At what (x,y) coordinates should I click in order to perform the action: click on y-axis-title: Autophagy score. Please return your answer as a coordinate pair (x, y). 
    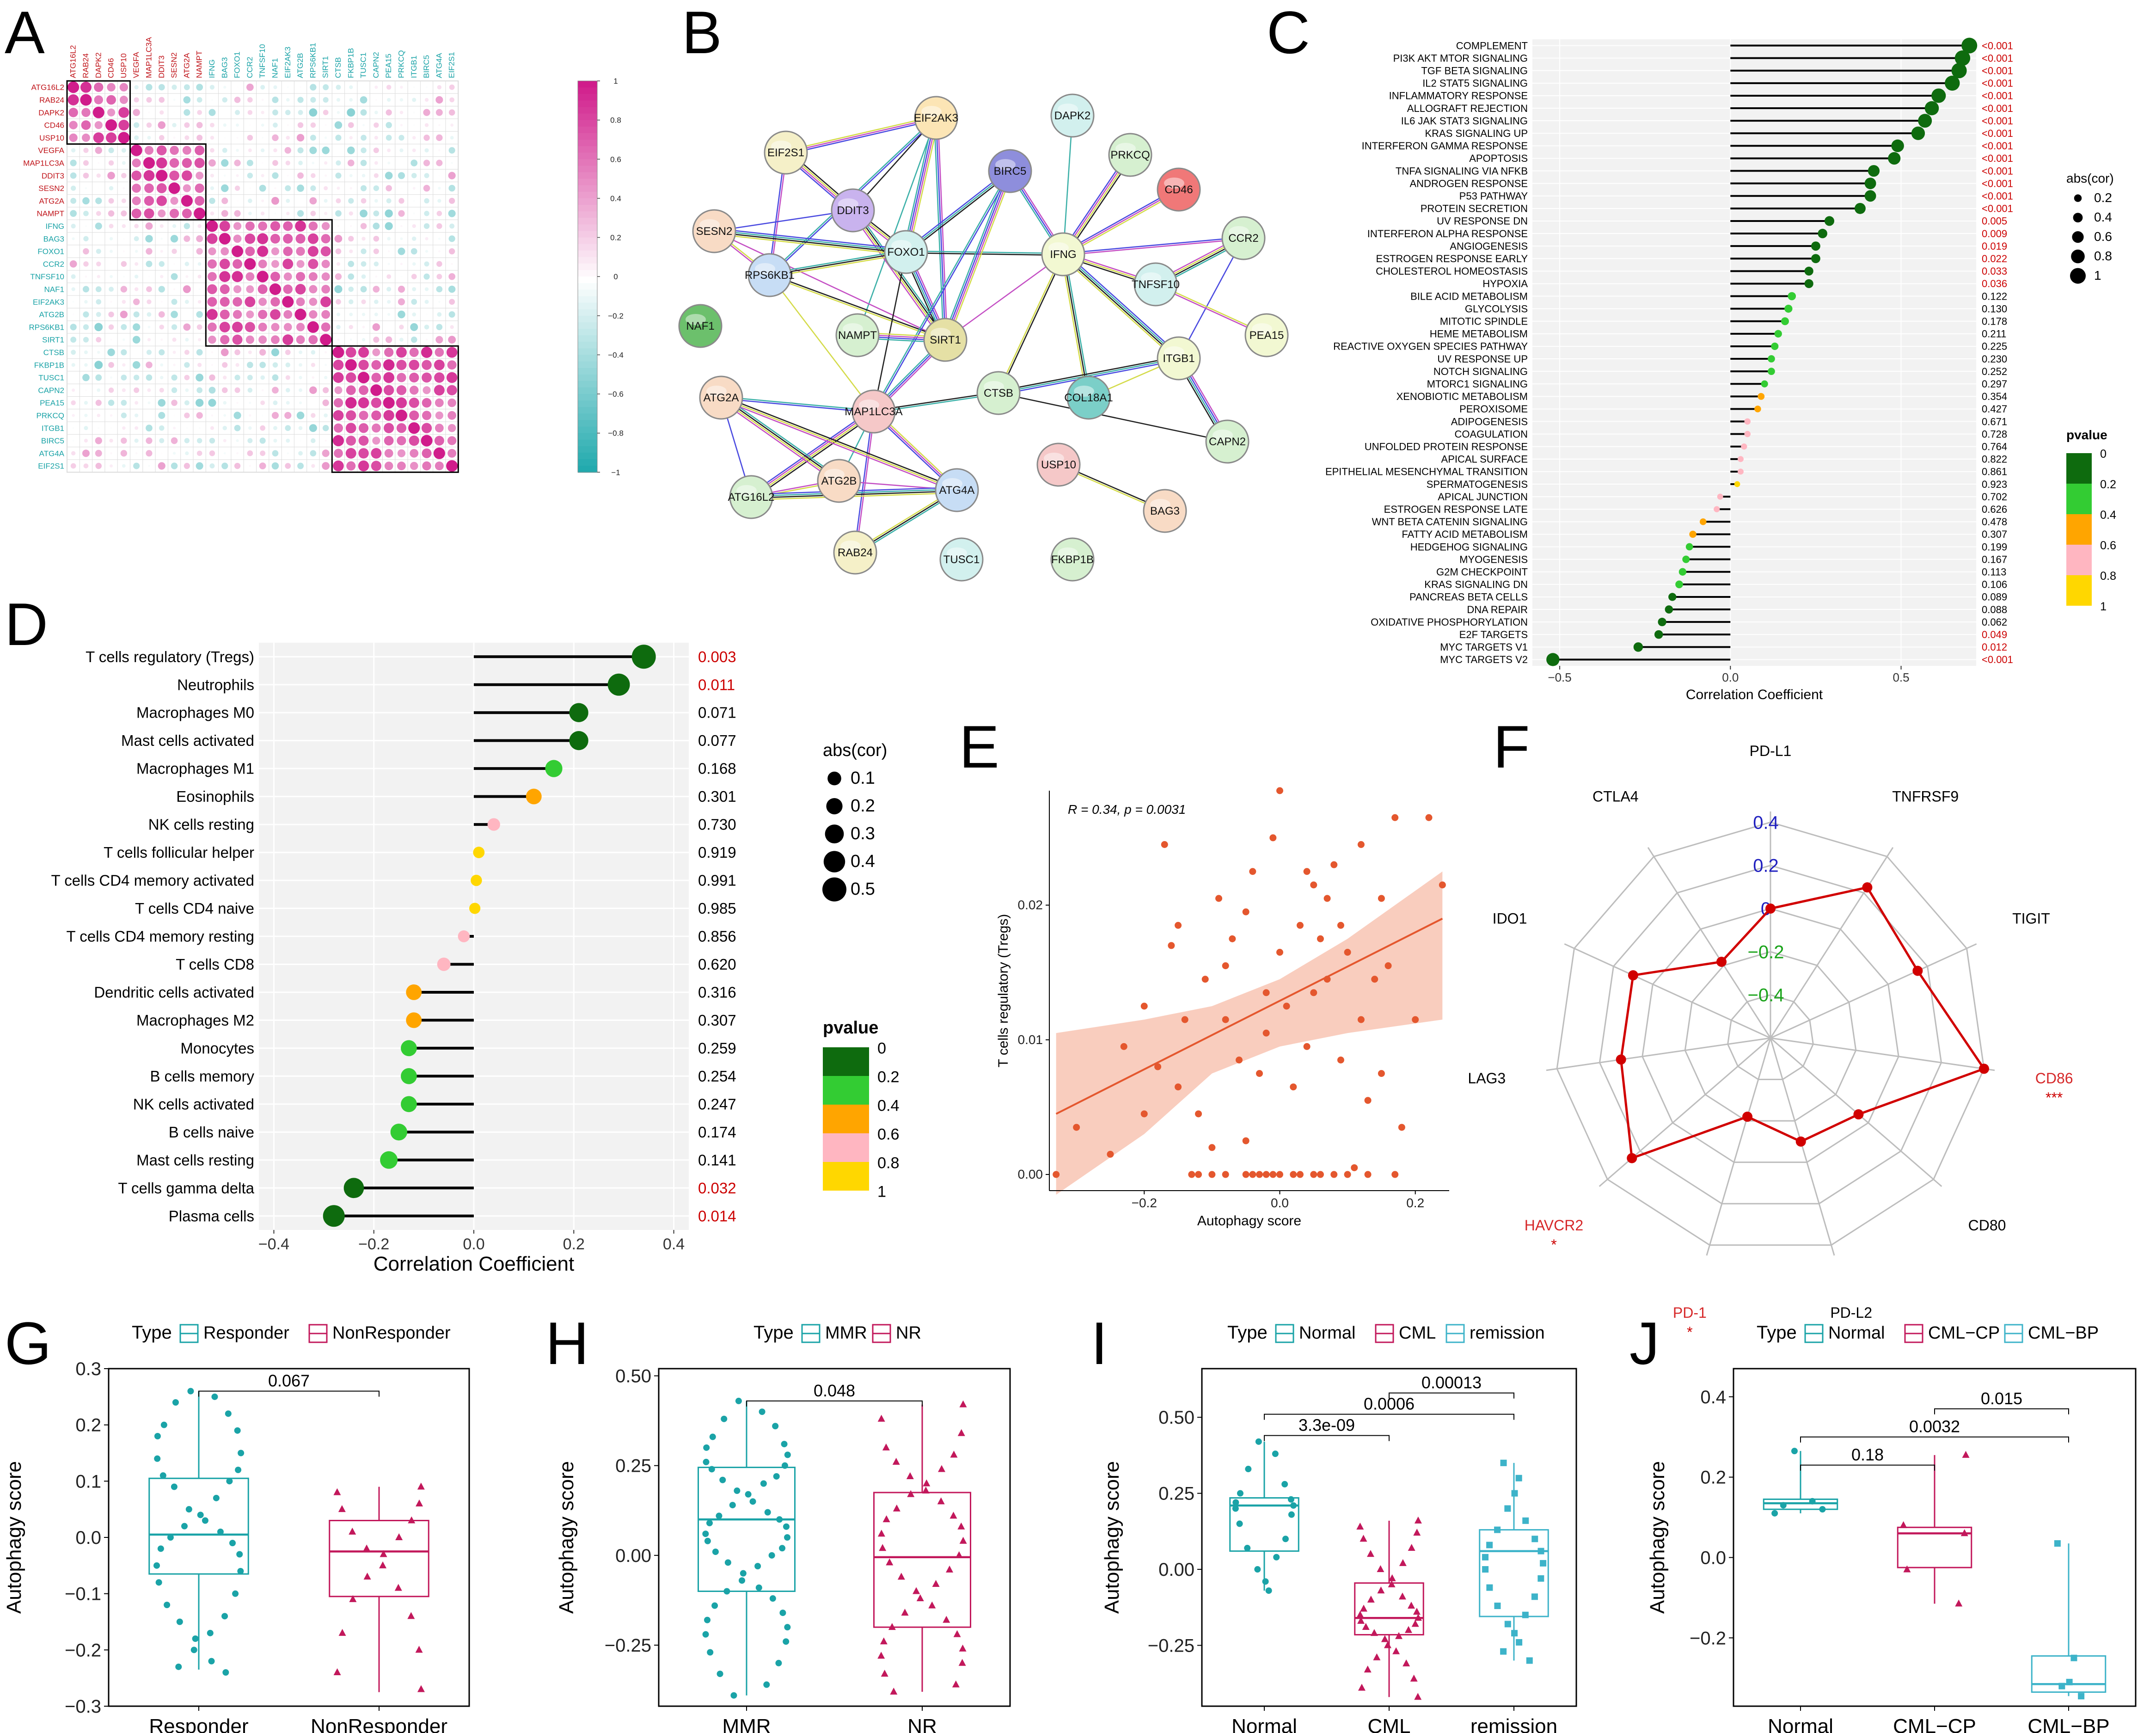
    Looking at the image, I should click on (1658, 1537).